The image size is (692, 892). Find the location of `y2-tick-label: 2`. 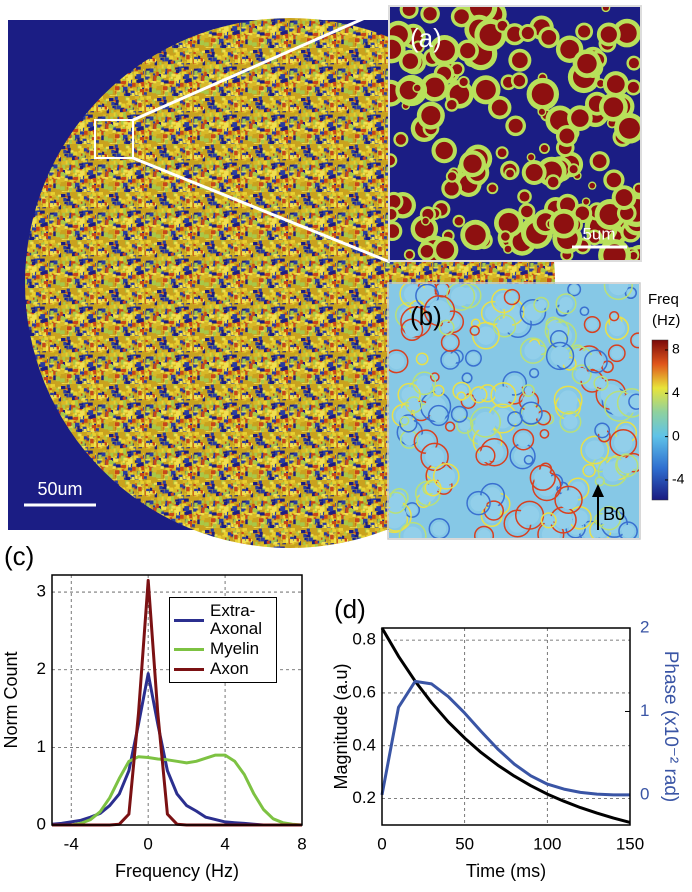

y2-tick-label: 2 is located at coordinates (644, 626).